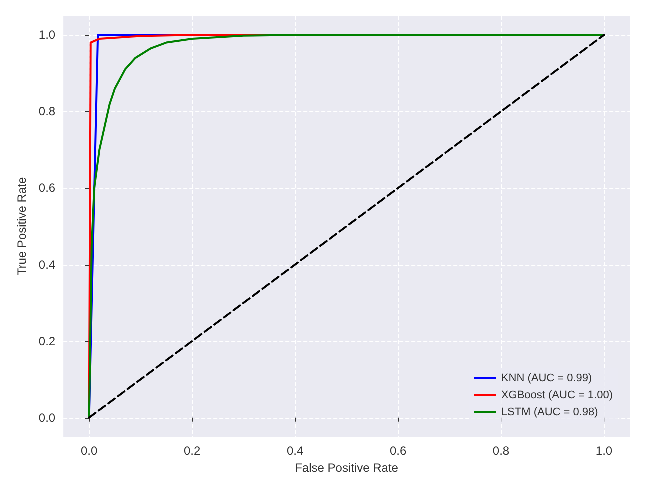  What do you see at coordinates (47, 417) in the screenshot?
I see `y-tick-label: 0.0` at bounding box center [47, 417].